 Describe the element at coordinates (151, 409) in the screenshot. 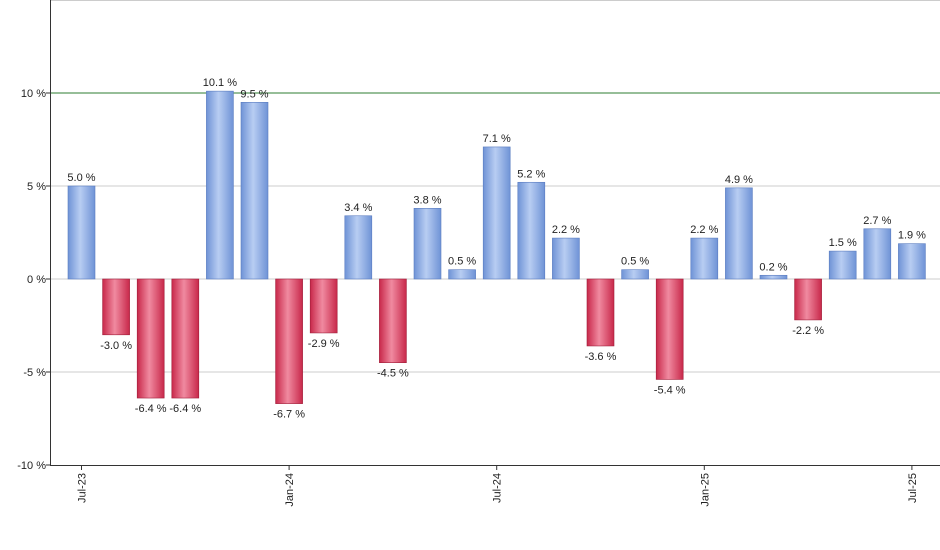

I see `data-label-Sep-23: -6.4 %` at that location.